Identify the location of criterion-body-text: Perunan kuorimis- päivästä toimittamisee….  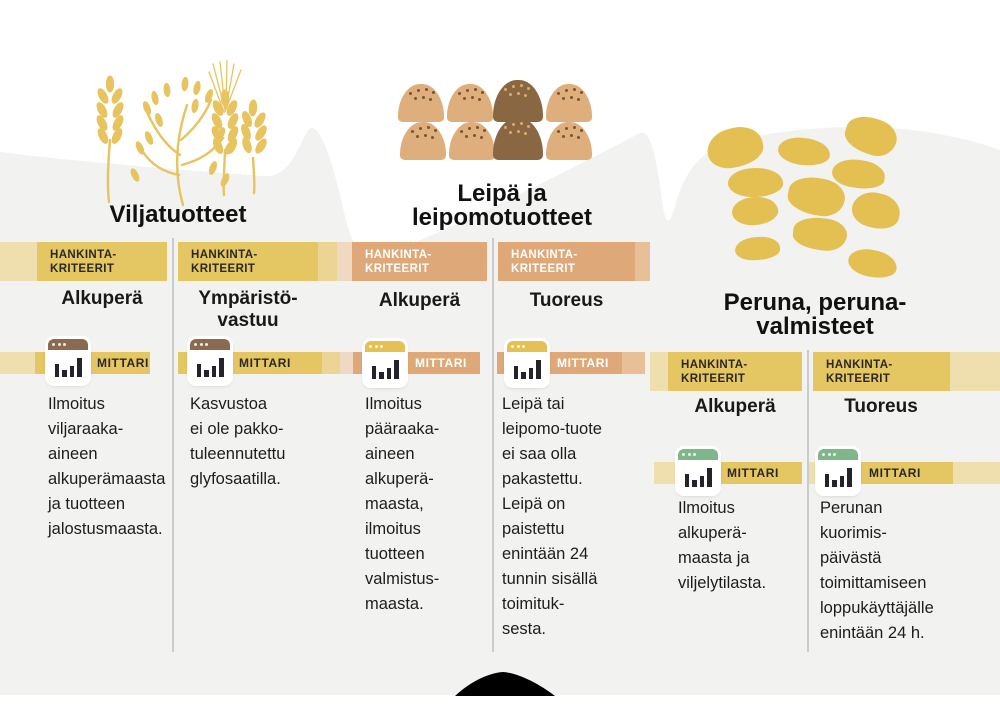
(877, 570).